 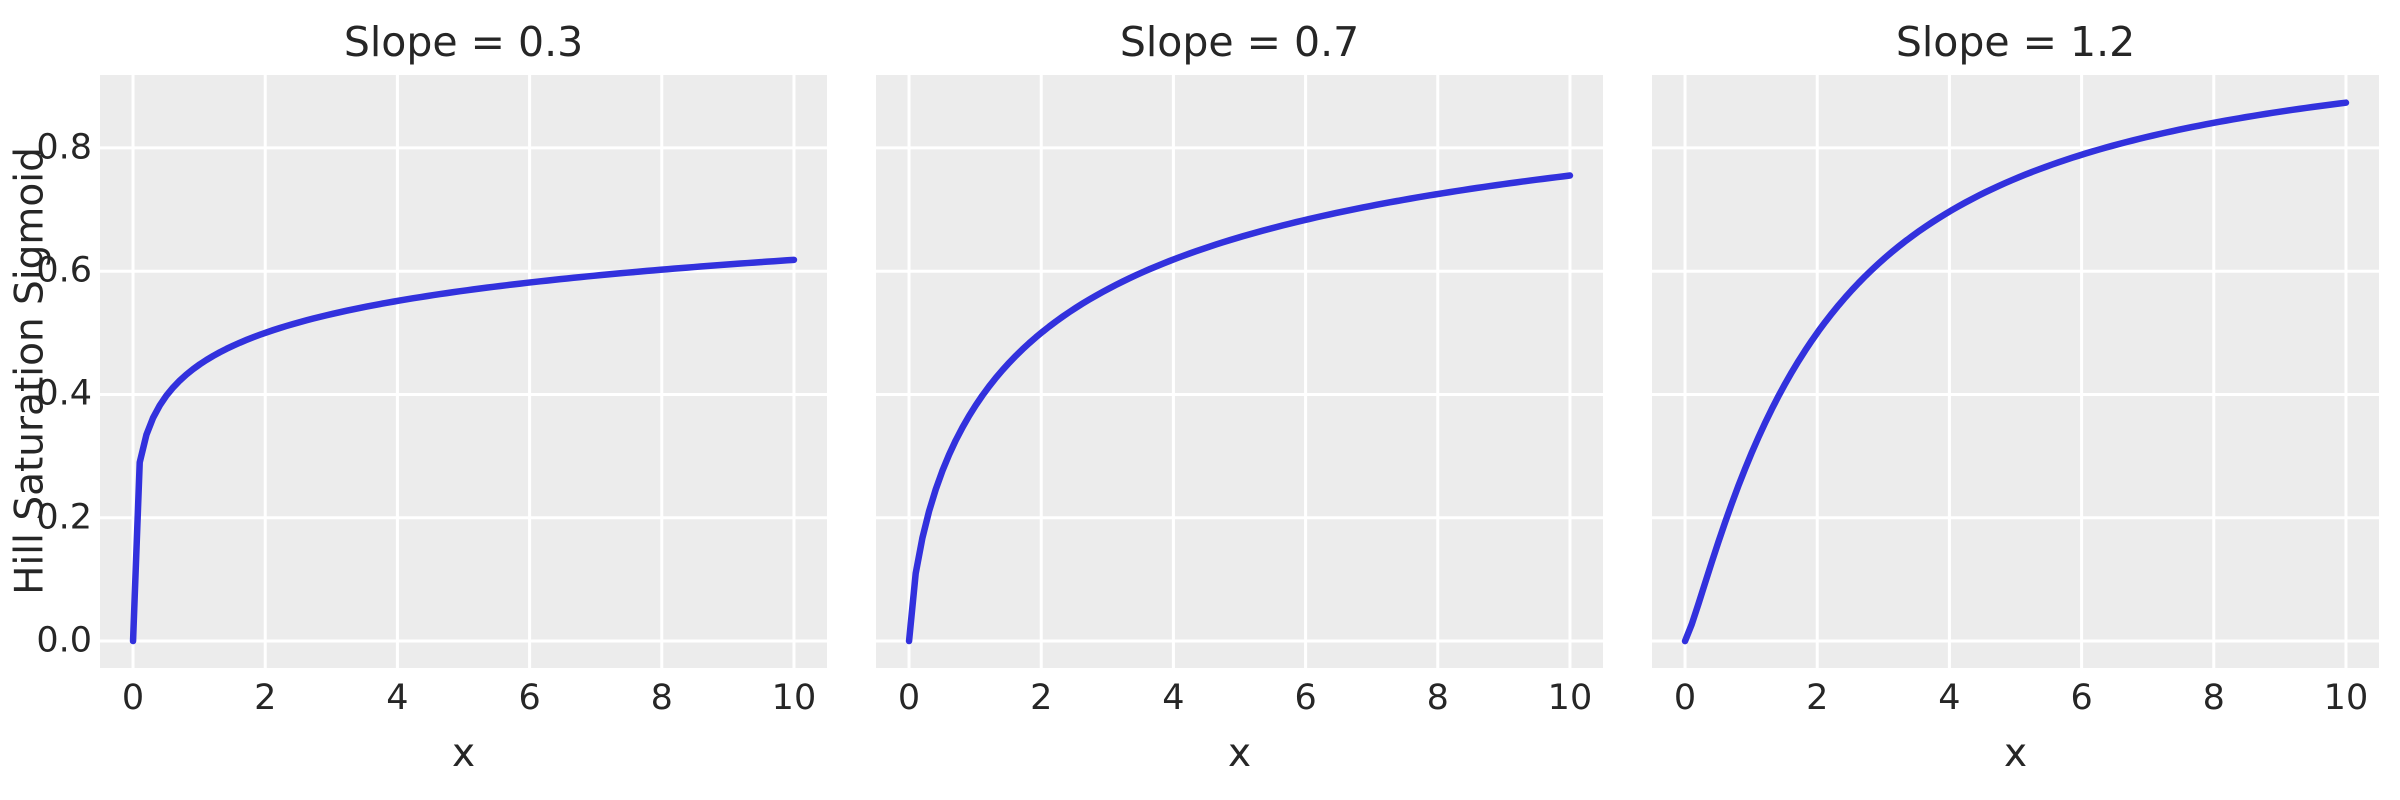 I want to click on subplot-title: Slope = 0.3, so click(x=463, y=42).